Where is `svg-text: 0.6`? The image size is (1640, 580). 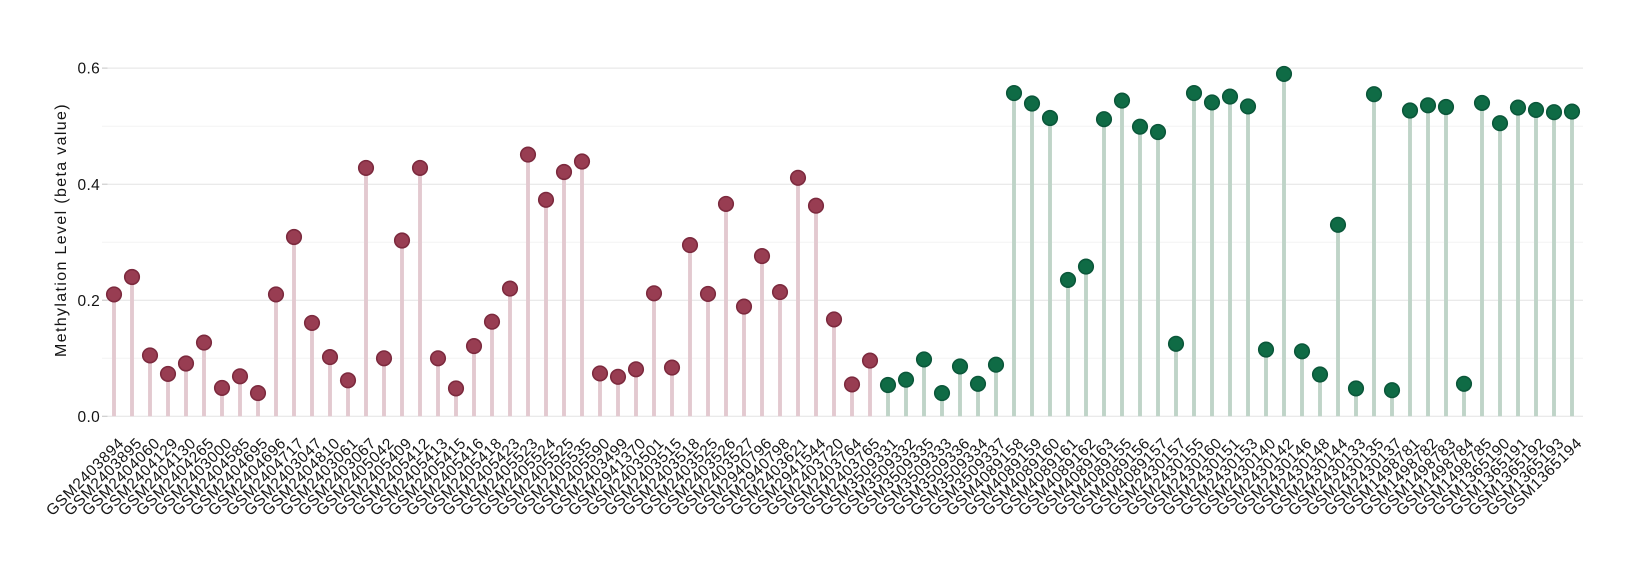
svg-text: 0.6 is located at coordinates (89, 69).